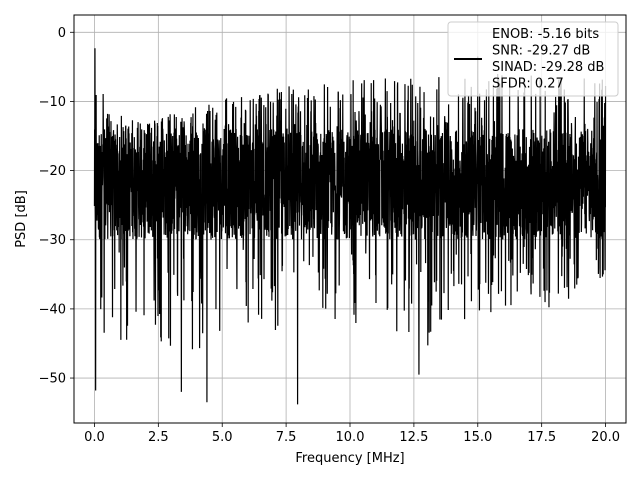  What do you see at coordinates (286, 437) in the screenshot?
I see `x-tick-label: 7.5` at bounding box center [286, 437].